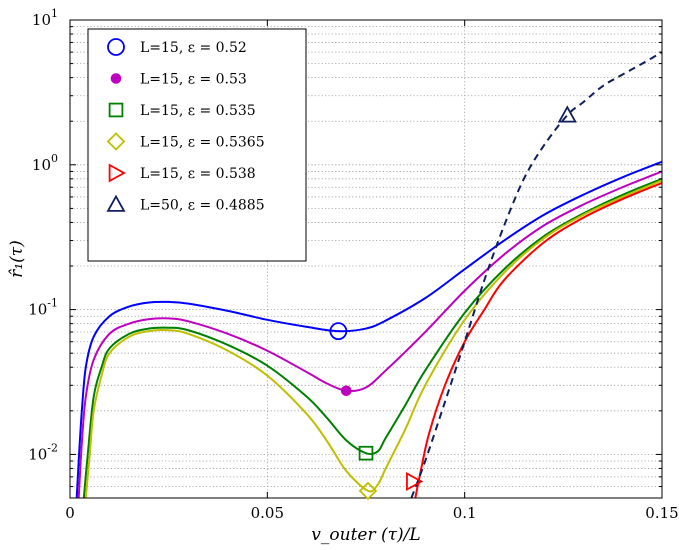 The width and height of the screenshot is (679, 550). Describe the element at coordinates (198, 111) in the screenshot. I see `legend-label-2: L=15, ε = 0.535` at that location.